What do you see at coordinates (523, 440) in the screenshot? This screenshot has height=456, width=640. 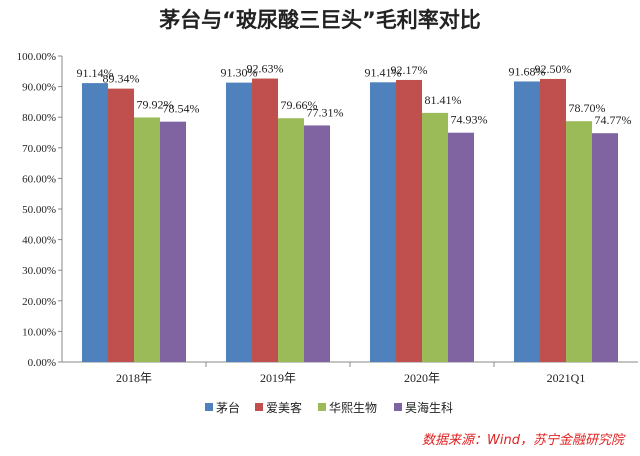 I see `source-note: 数据来源：Wind，苏宁金融研究院` at bounding box center [523, 440].